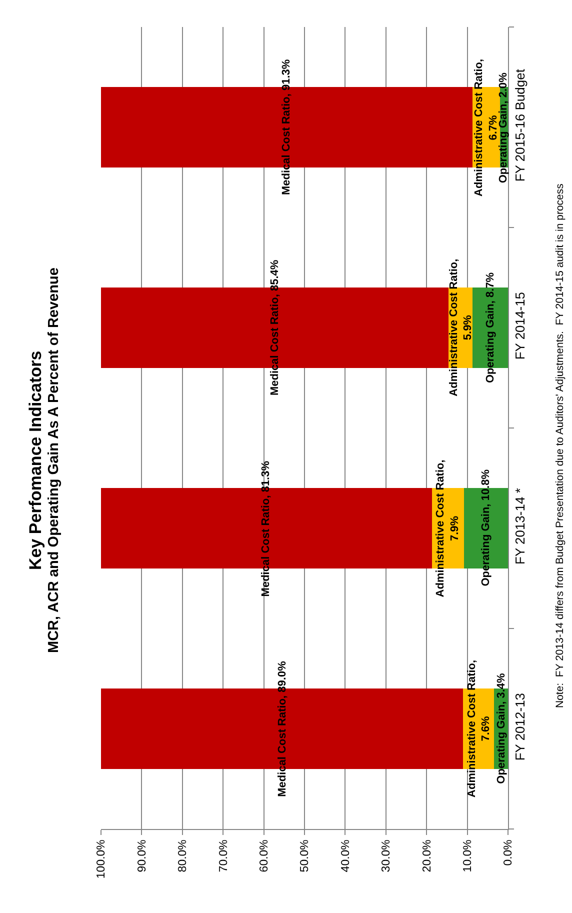  I want to click on x-tick-label: 10.0%, so click(468, 856).